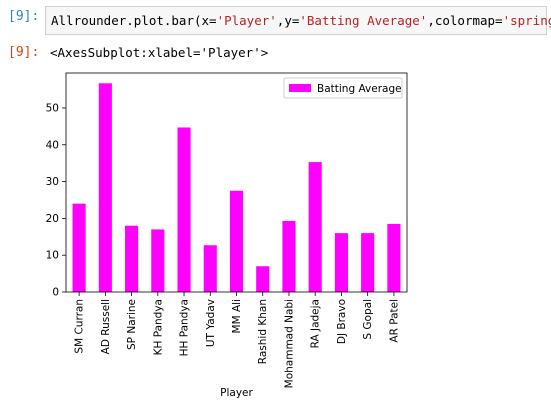 The image size is (551, 404). I want to click on input-prompt: [9]:, so click(24, 16).